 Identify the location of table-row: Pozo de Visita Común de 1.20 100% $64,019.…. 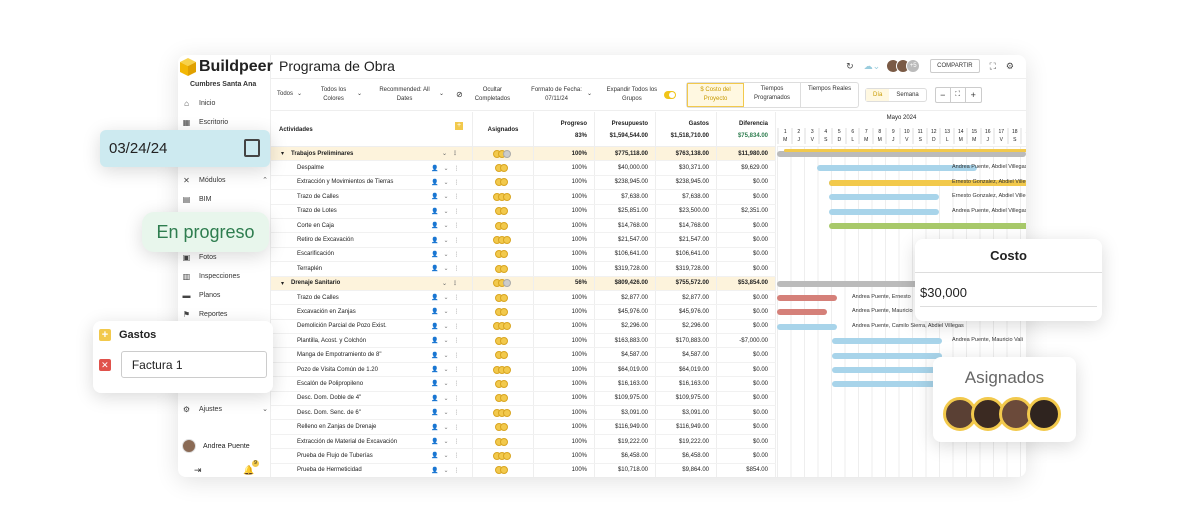
(523, 370).